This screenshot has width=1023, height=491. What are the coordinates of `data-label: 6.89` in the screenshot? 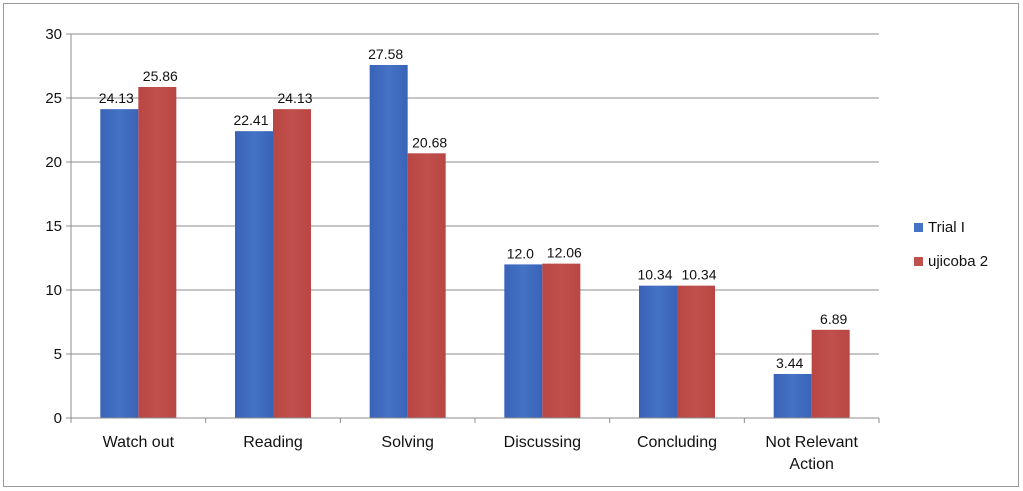 It's located at (833, 319).